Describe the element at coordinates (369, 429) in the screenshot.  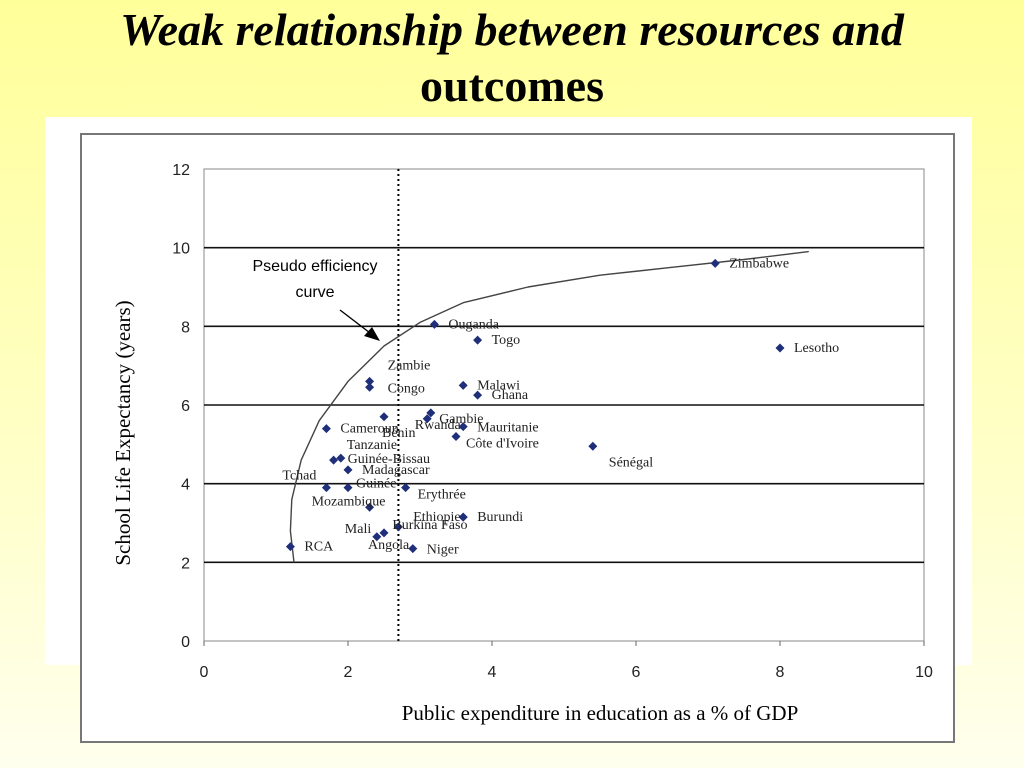
I see `point-label: Cameroun` at that location.